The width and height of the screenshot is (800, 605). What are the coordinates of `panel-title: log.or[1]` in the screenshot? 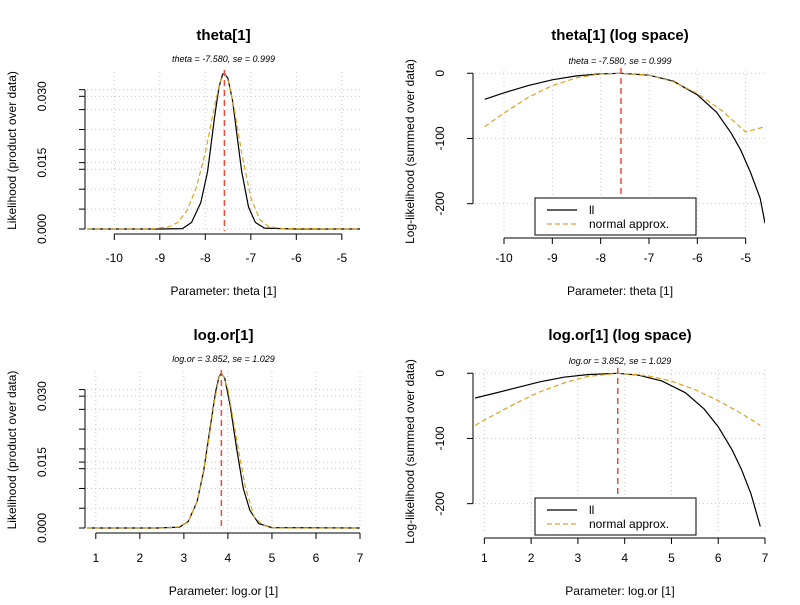 It's located at (224, 335).